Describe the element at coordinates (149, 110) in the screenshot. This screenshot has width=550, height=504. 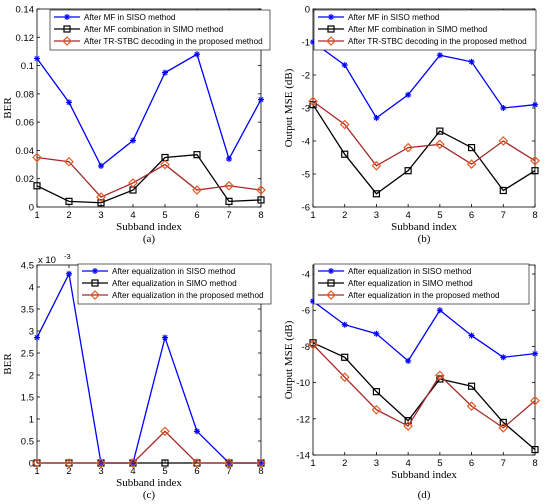
I see `series-siso` at that location.